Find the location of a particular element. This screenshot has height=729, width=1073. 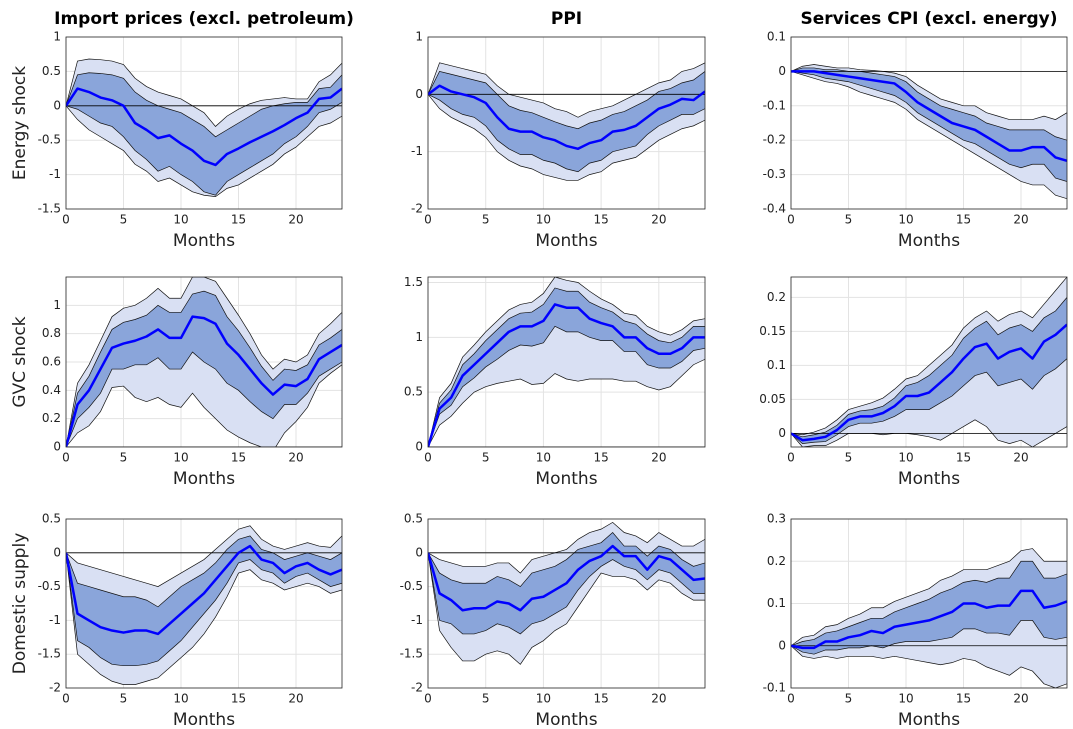

y-tick-label: -0.5 is located at coordinates (49, 140).